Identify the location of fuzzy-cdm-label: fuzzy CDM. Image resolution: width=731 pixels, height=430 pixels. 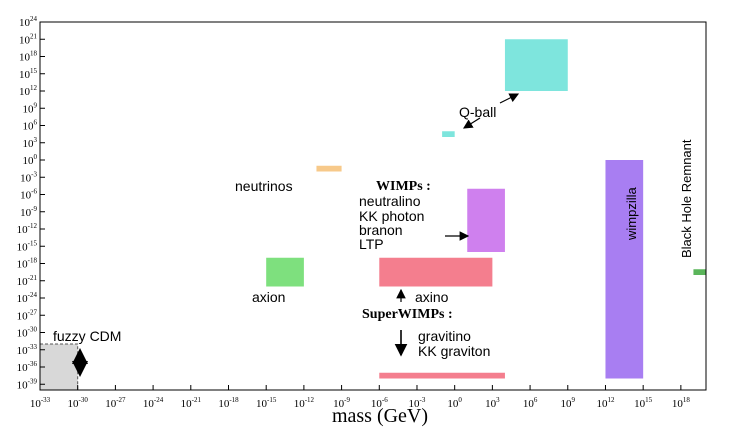
(87, 336).